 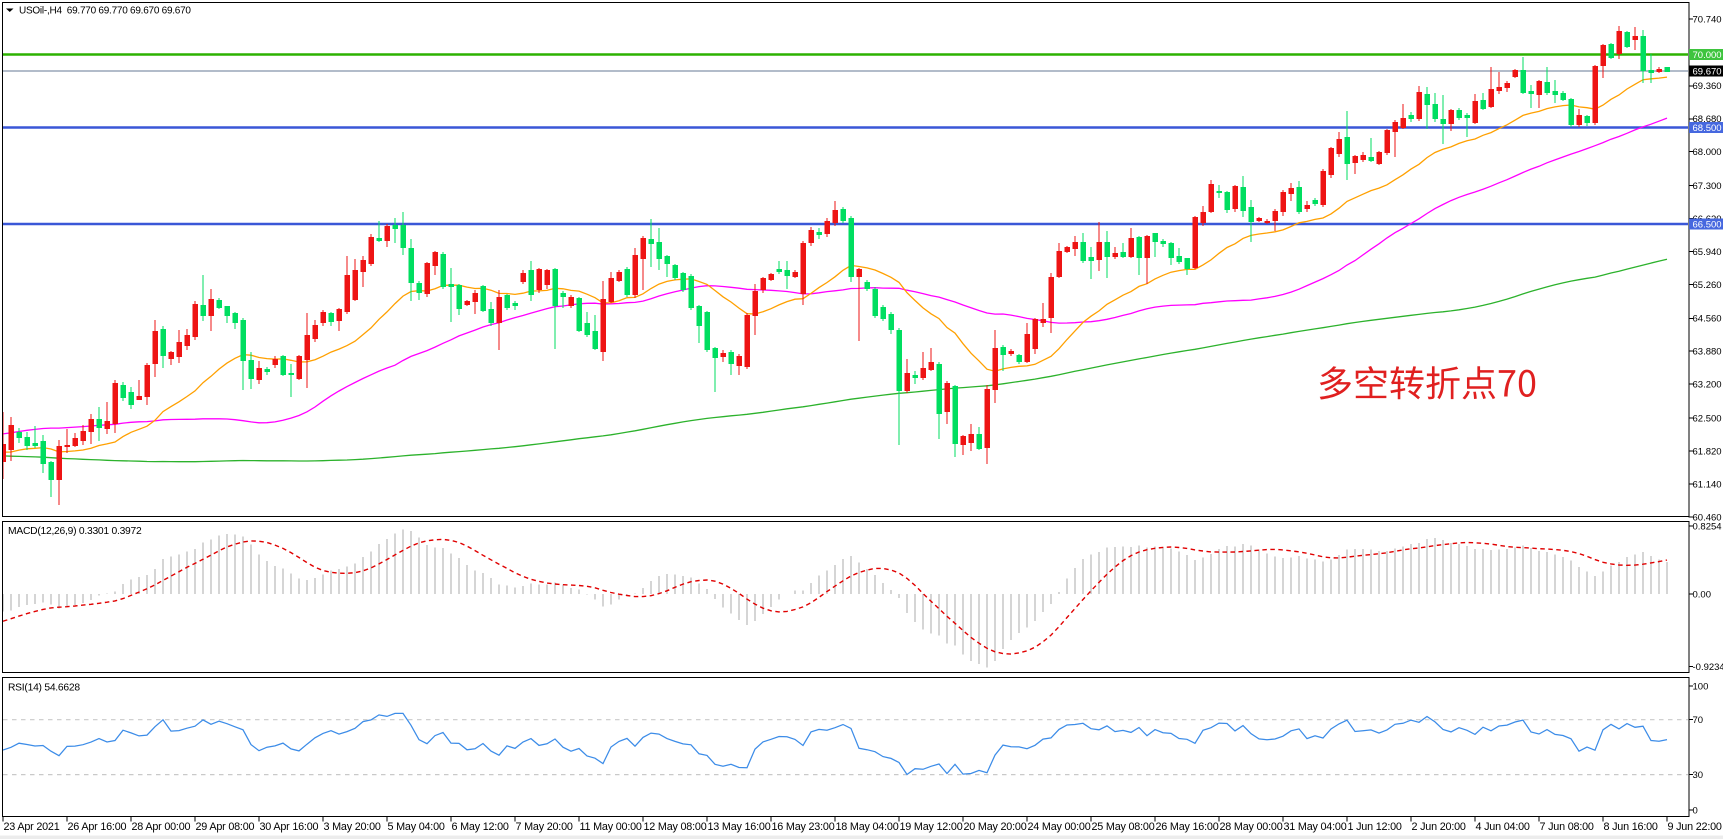 What do you see at coordinates (1315, 827) in the screenshot?
I see `svg-text: 31 May 04:00` at bounding box center [1315, 827].